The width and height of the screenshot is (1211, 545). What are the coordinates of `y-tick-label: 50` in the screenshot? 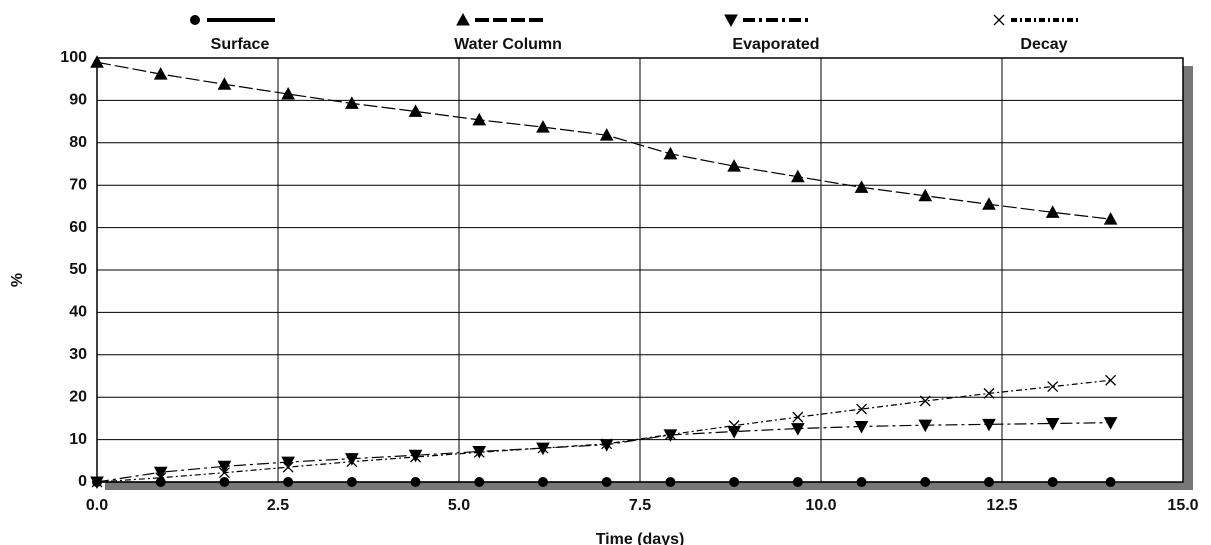 It's located at (78, 269).